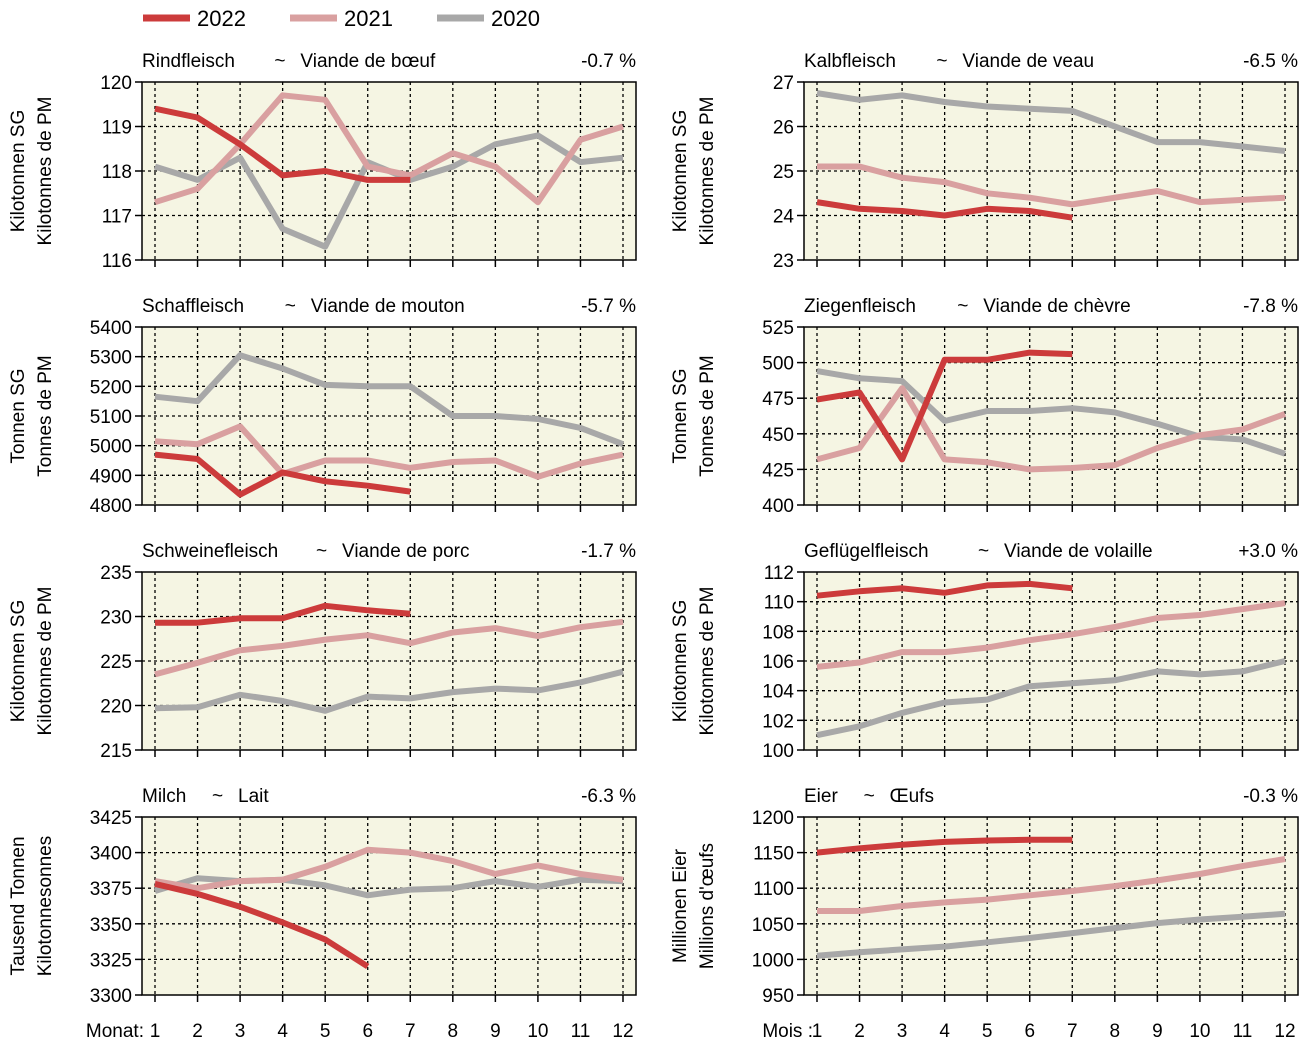  What do you see at coordinates (784, 217) in the screenshot?
I see `y-tick-label: 24` at bounding box center [784, 217].